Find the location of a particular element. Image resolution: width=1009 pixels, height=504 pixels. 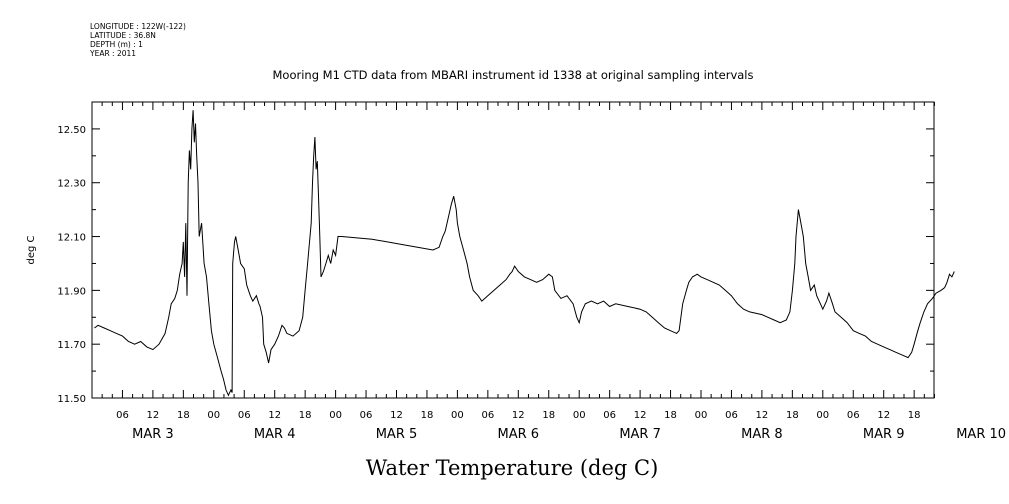

longitude-label: LONGITUDE : 122W(-122) is located at coordinates (138, 26).